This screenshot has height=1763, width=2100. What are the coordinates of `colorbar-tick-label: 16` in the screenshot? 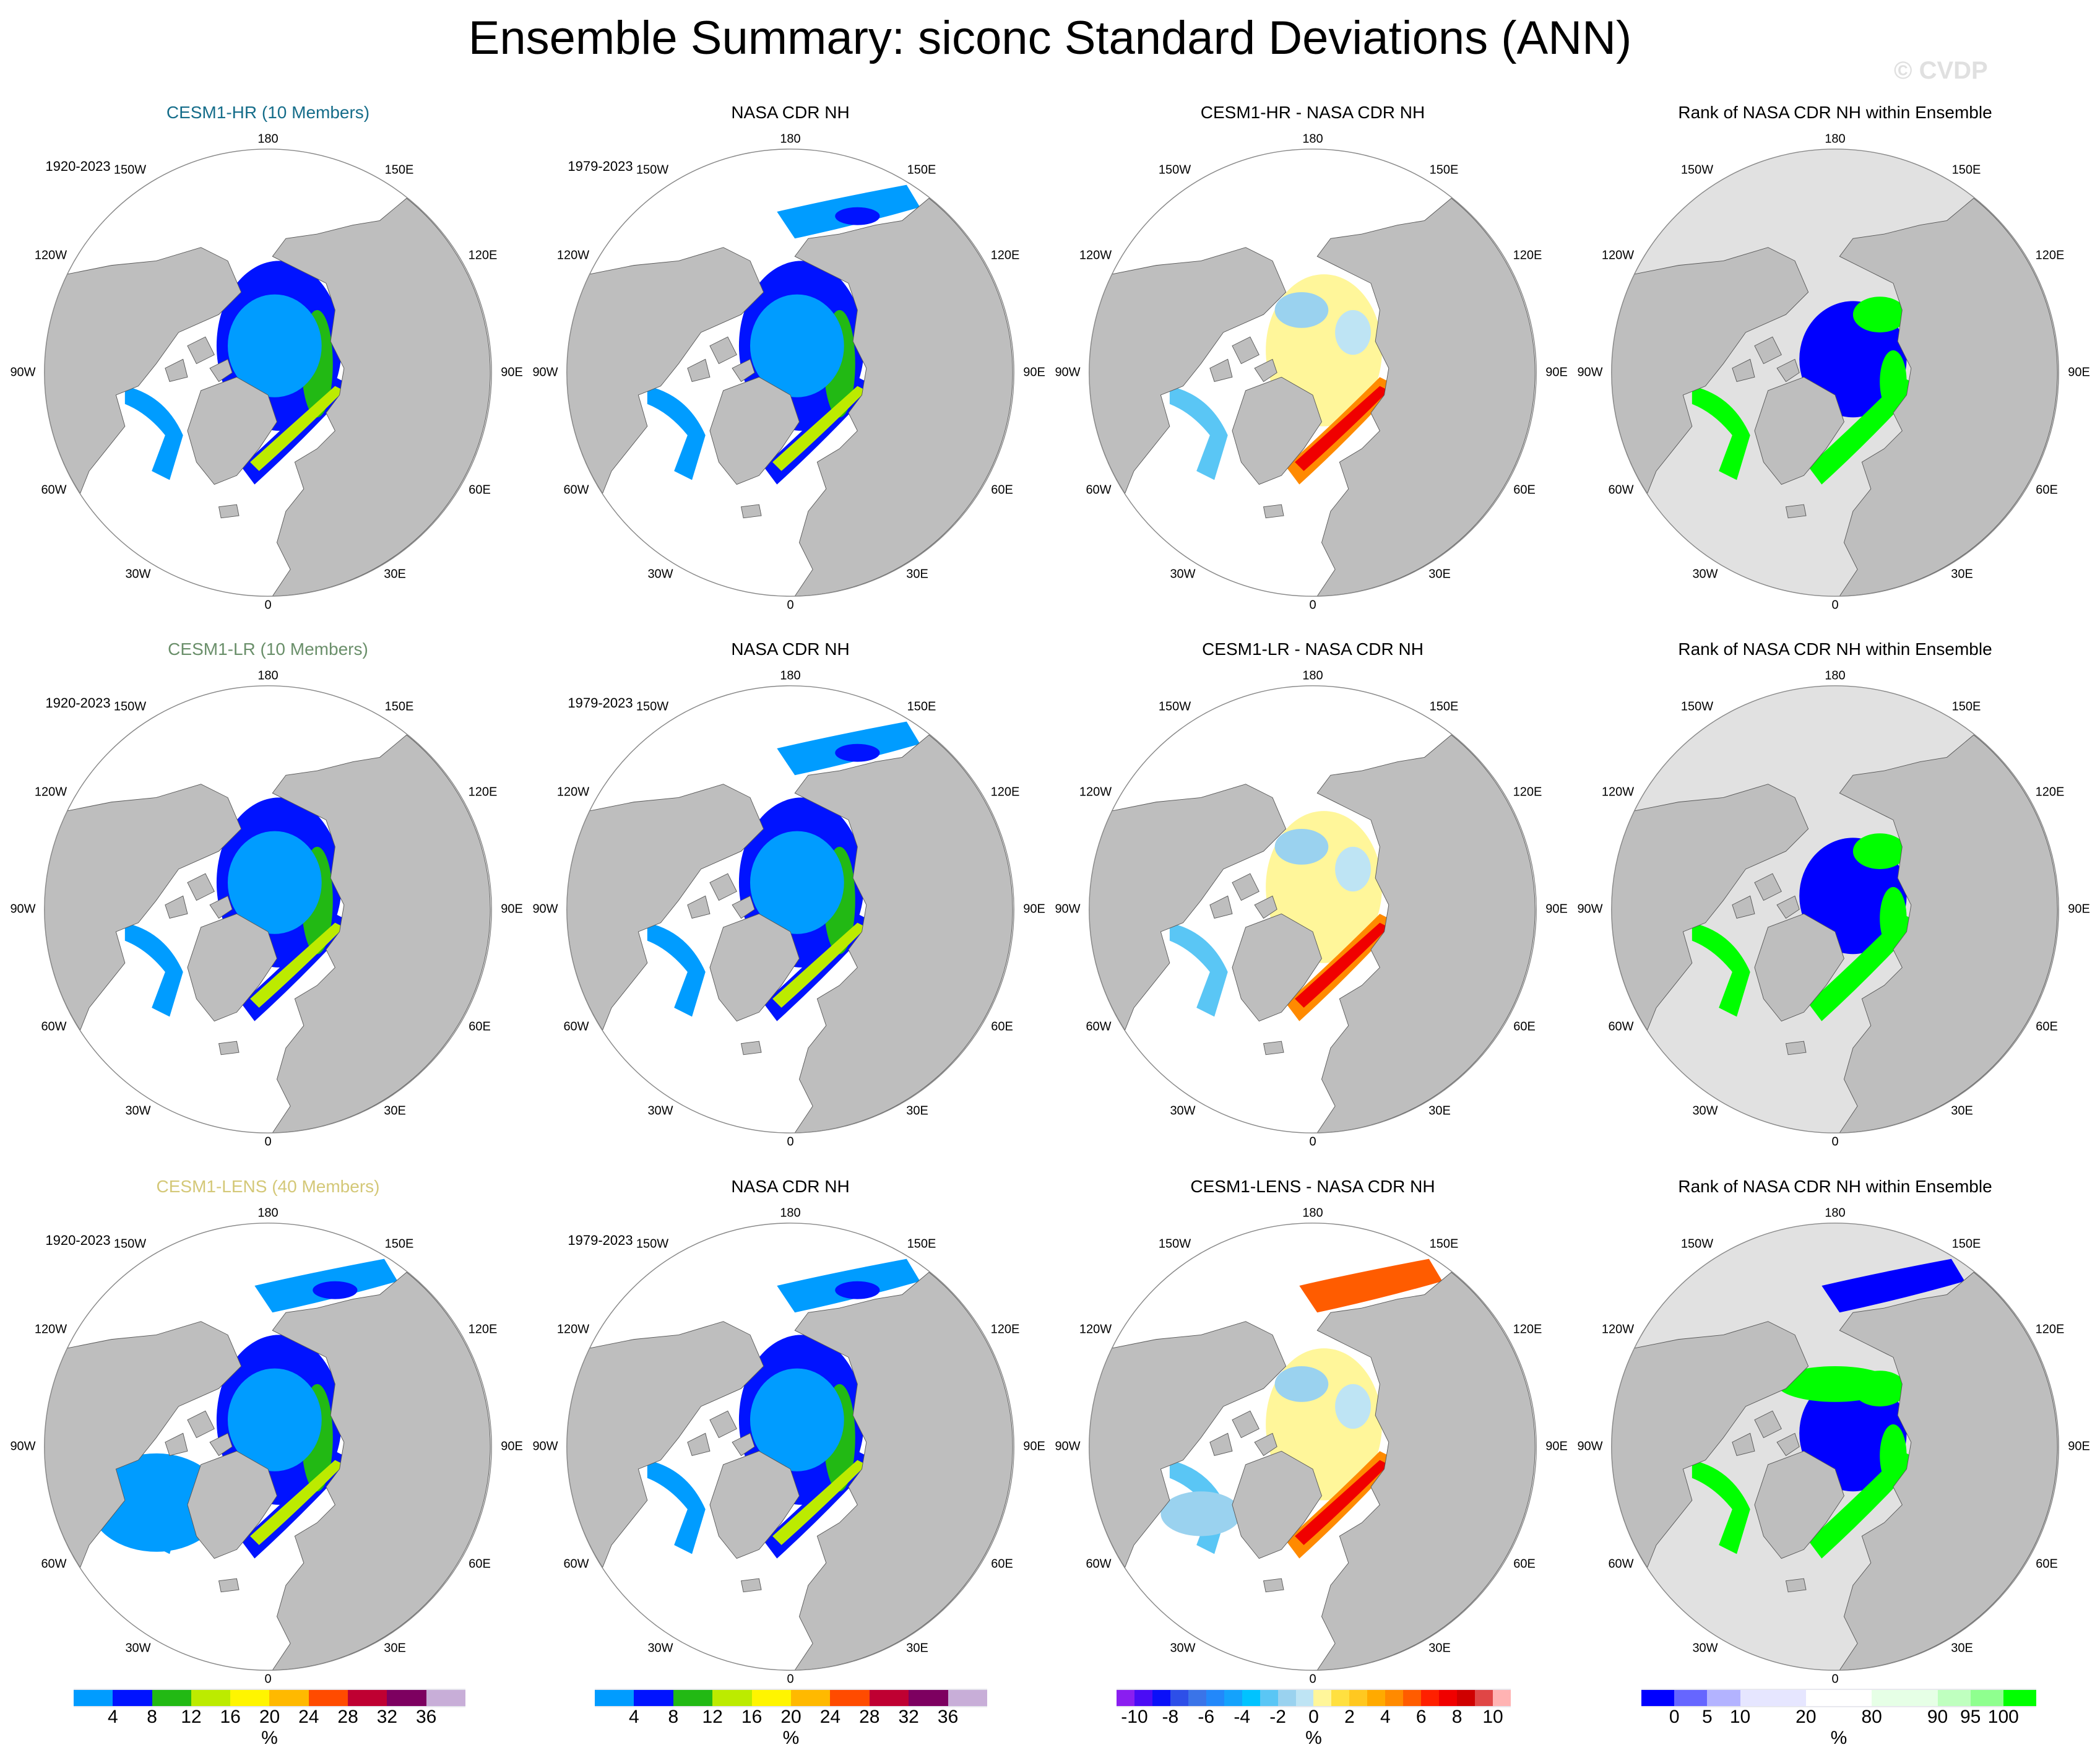 It's located at (230, 1717).